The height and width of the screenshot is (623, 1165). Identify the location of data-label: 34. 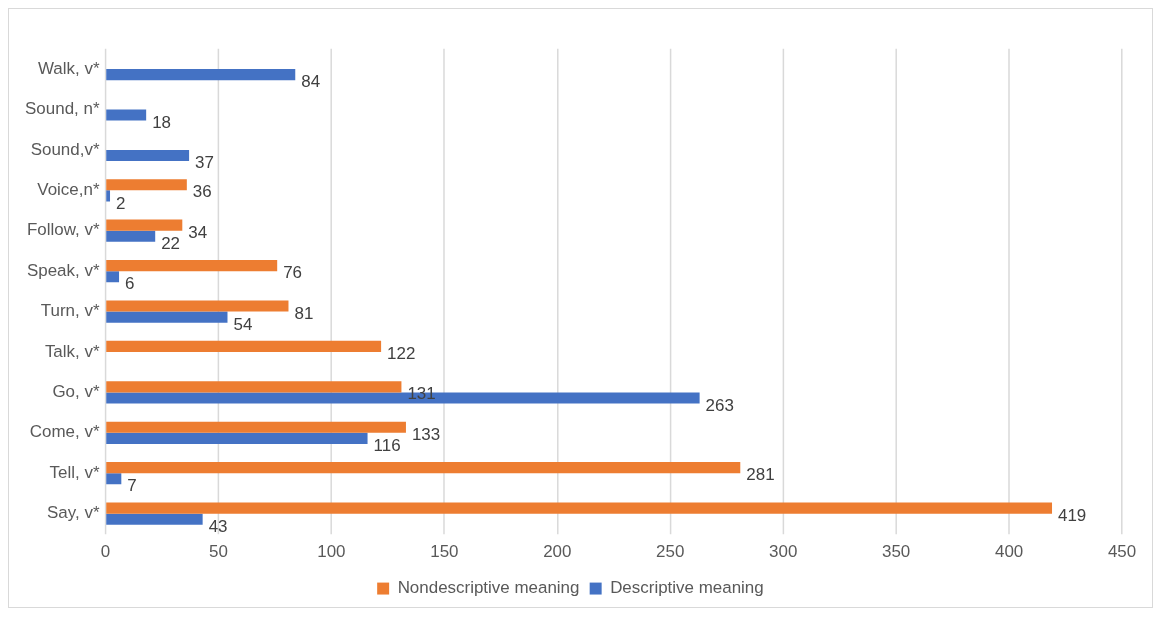
(198, 232).